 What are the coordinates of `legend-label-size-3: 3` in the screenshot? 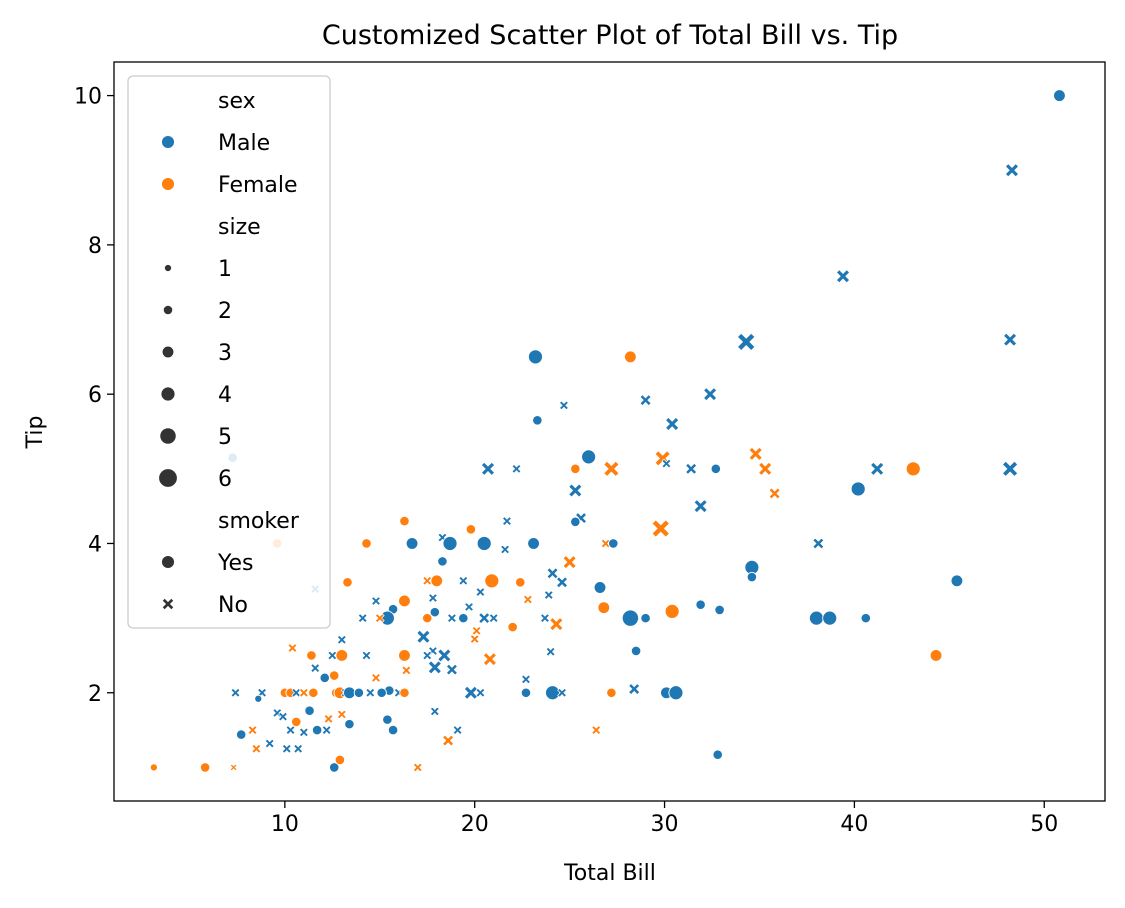 It's located at (225, 353).